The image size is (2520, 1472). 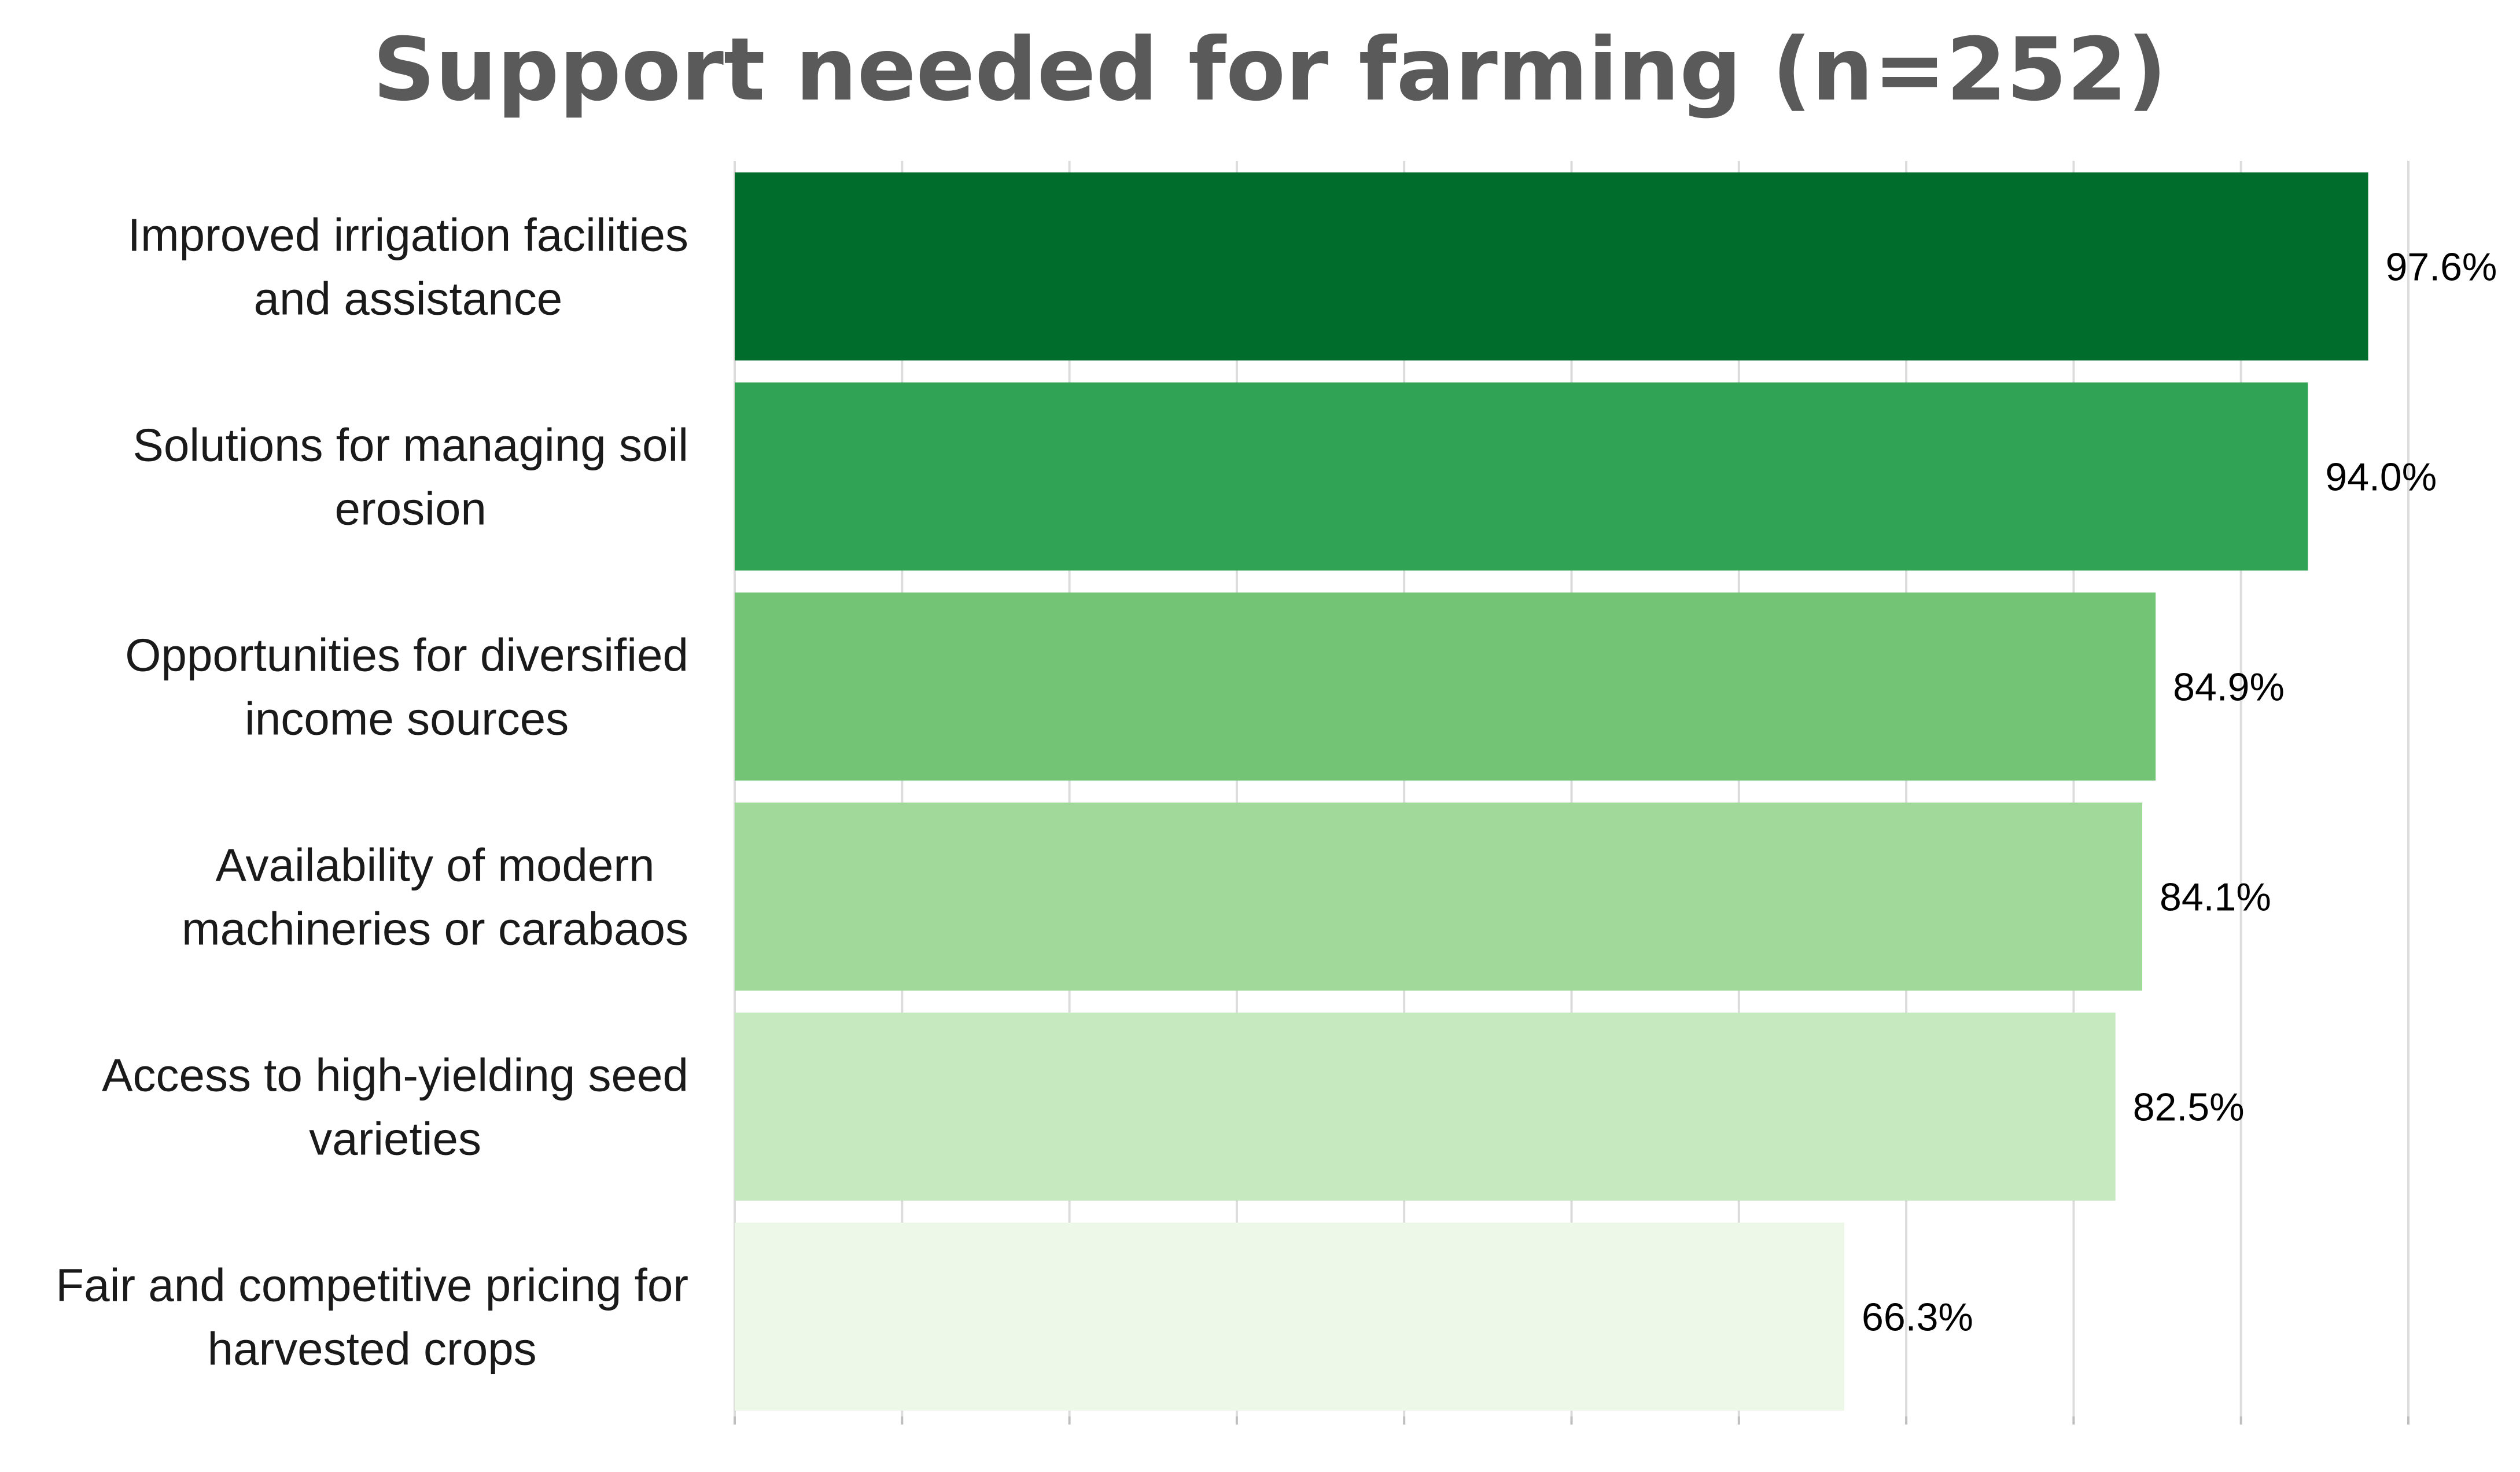 I want to click on category-label-5-line-1: Access to high-yielding seed, so click(x=395, y=1075).